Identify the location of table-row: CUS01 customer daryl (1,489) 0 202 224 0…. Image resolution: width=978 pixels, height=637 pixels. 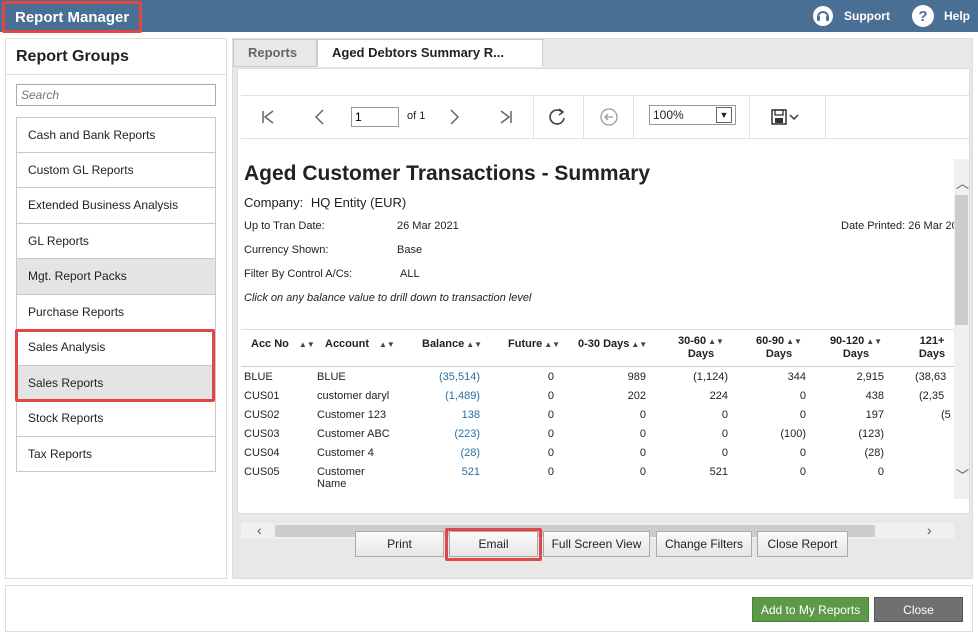
(597, 396).